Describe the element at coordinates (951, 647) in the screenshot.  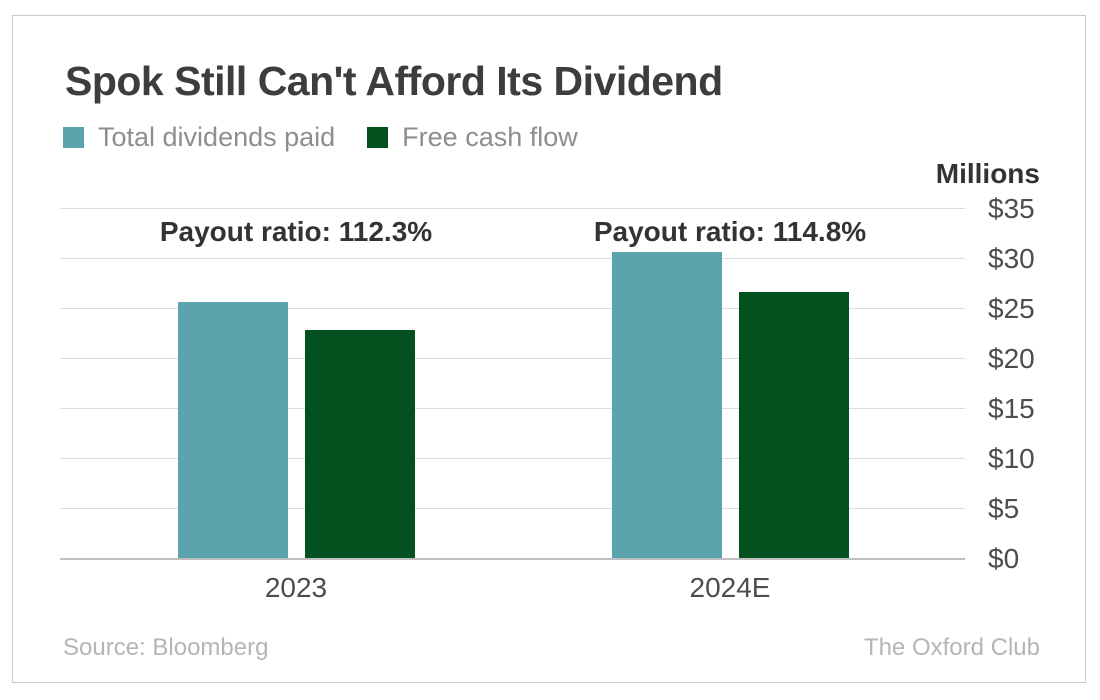
I see `brand-credit: The Oxford Club` at that location.